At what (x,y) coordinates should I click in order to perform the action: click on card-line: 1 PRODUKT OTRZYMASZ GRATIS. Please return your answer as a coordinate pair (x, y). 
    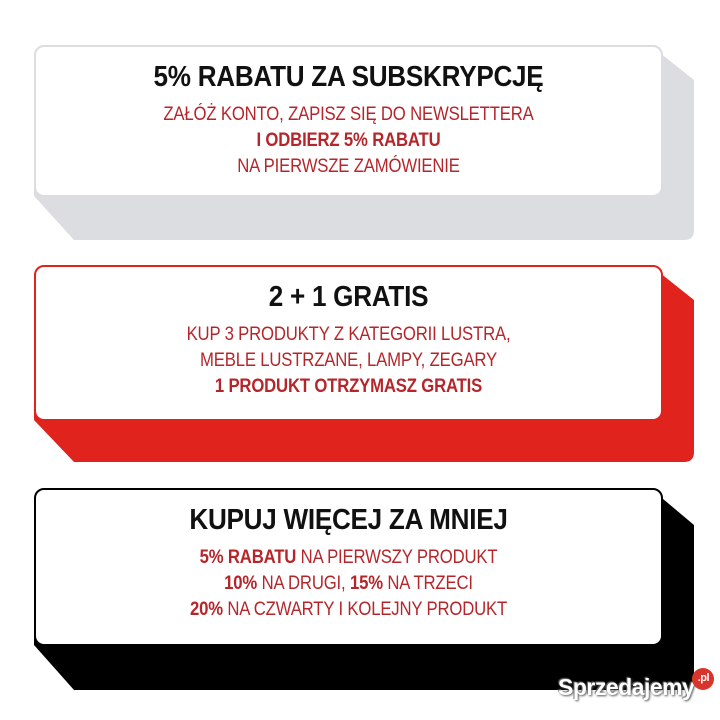
    Looking at the image, I should click on (348, 386).